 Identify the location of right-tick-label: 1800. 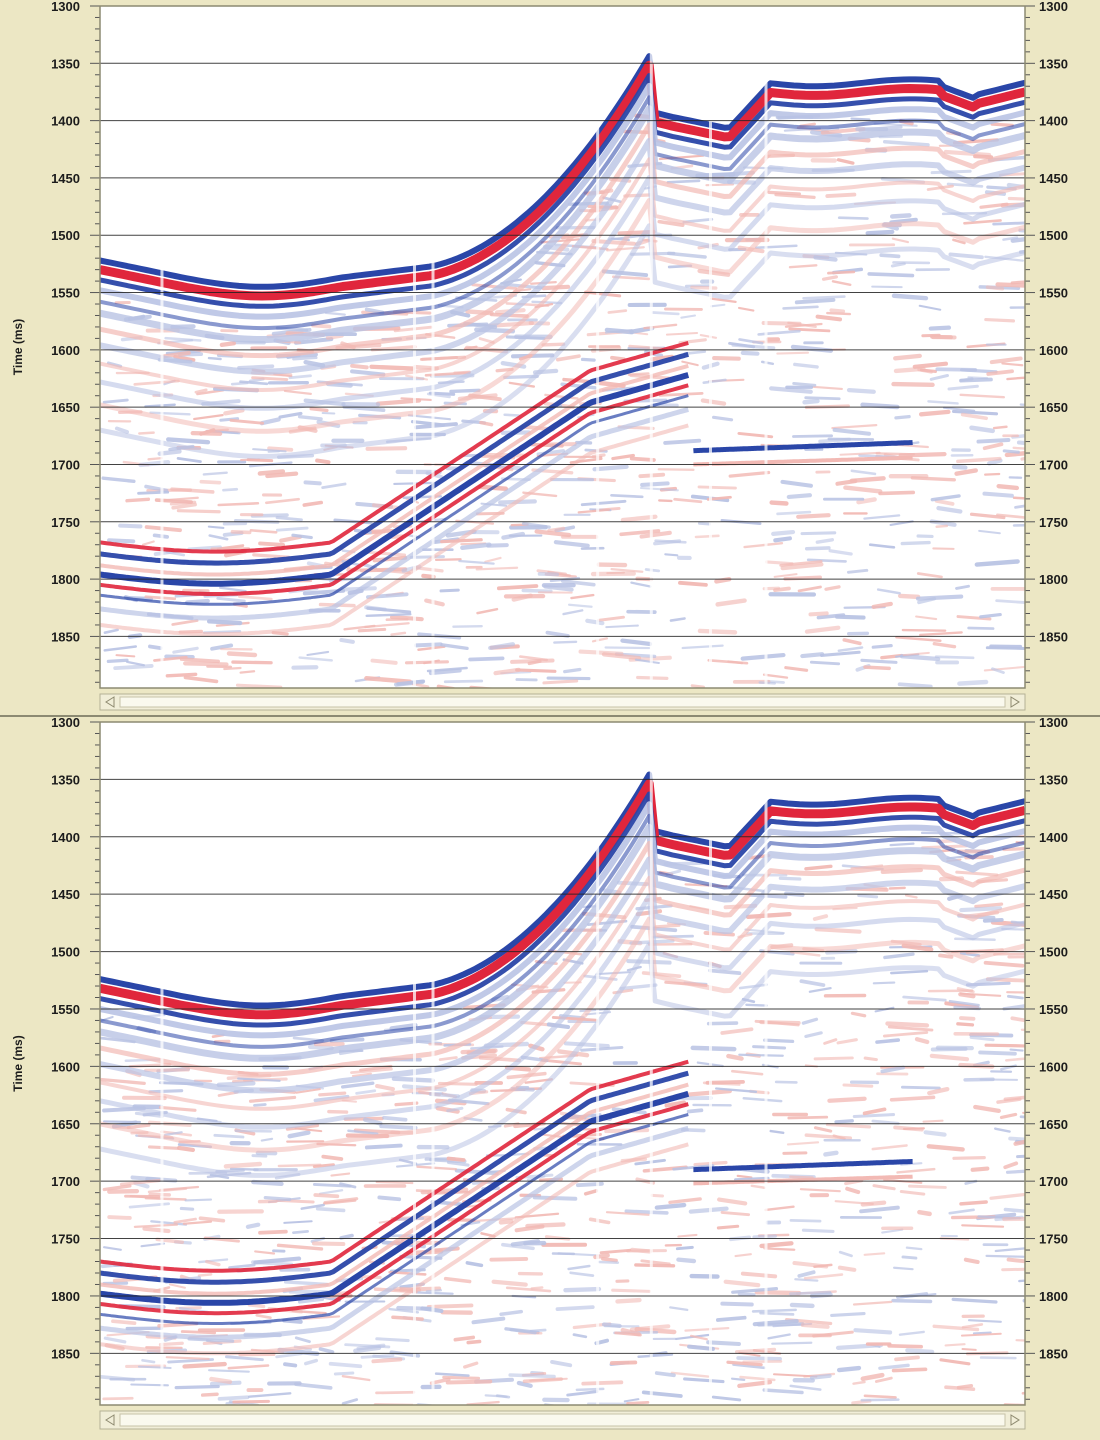
(1053, 579).